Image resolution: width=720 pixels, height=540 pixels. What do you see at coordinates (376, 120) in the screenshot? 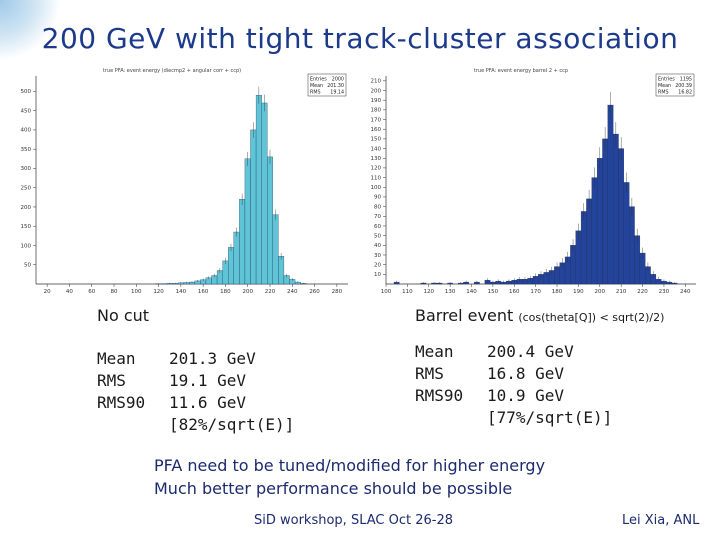
I see `y-tick-label: 170` at bounding box center [376, 120].